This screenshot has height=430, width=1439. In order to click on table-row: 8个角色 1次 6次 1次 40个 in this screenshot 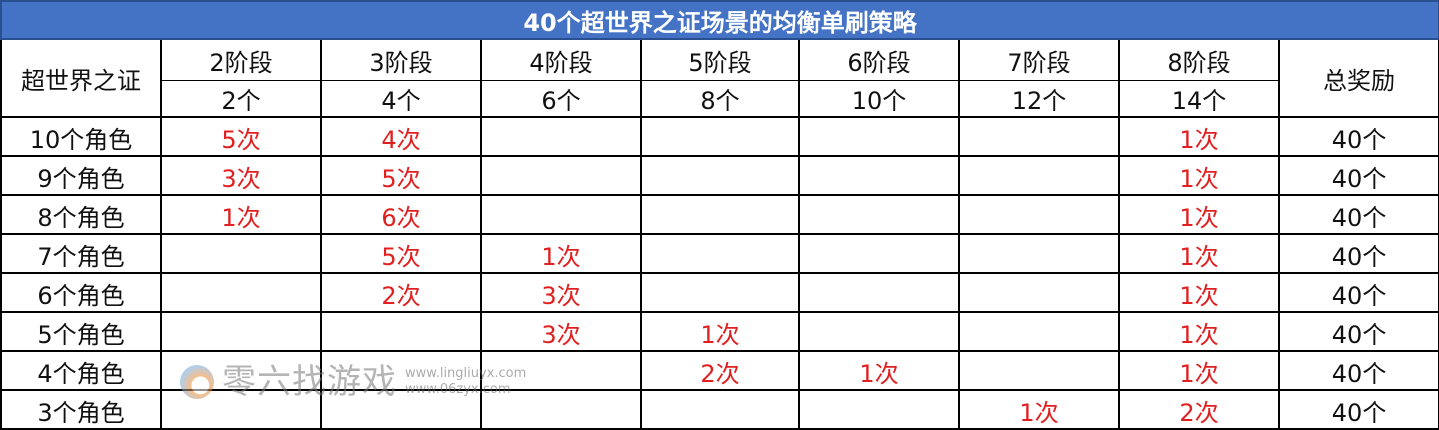, I will do `click(719, 214)`.